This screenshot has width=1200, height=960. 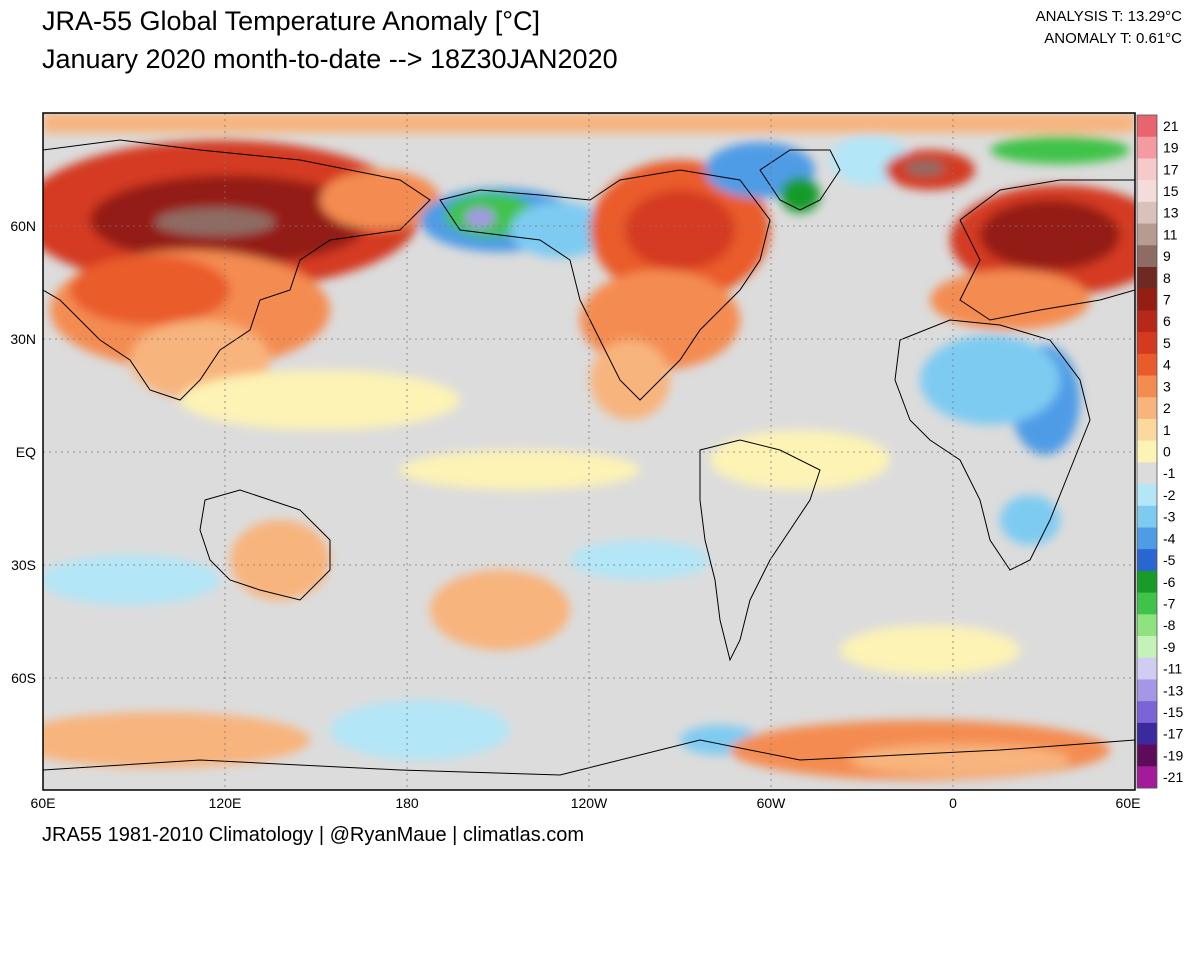 I want to click on colorbar-label: -6, so click(x=1169, y=582).